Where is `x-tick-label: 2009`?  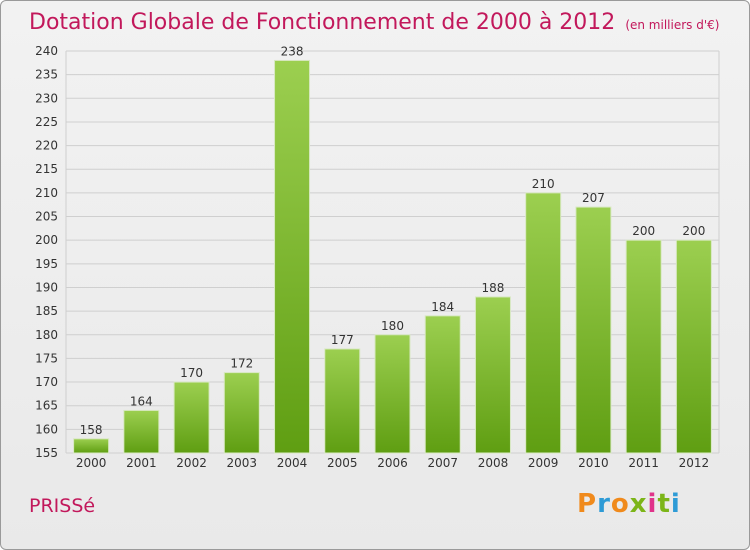
x-tick-label: 2009 is located at coordinates (543, 463).